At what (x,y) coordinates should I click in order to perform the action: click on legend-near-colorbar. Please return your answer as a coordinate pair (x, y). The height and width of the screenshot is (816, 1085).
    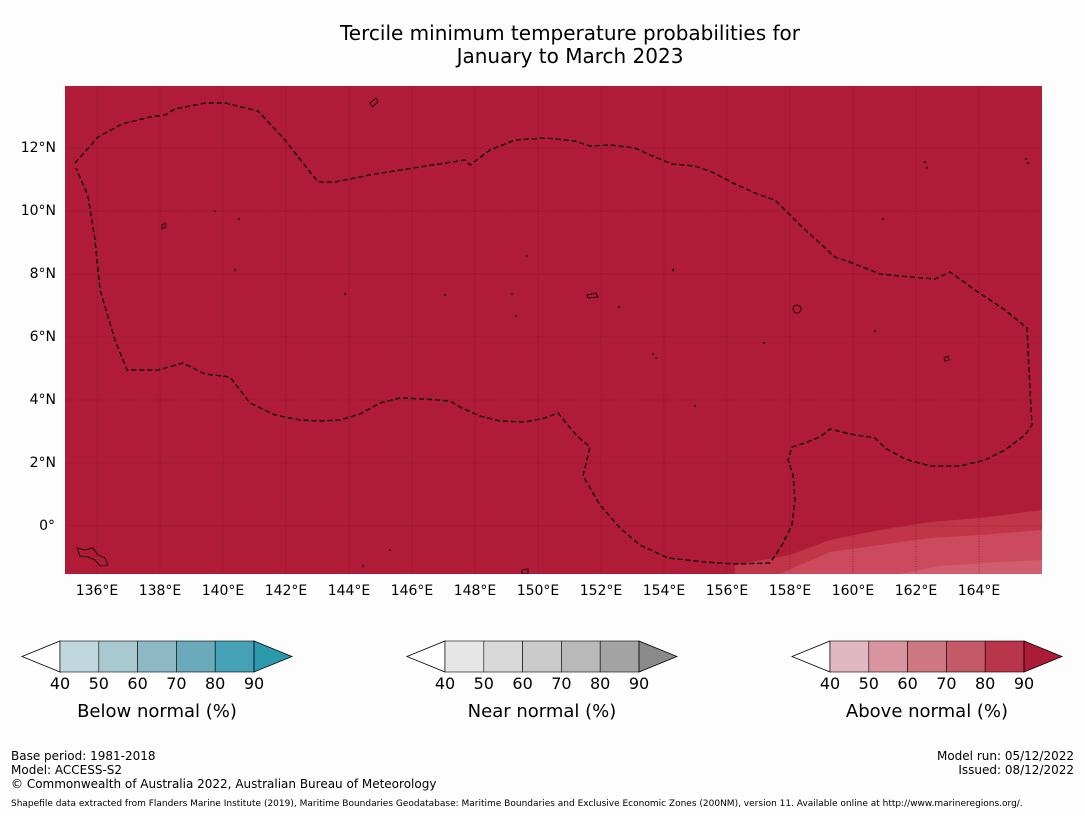
    Looking at the image, I should click on (542, 656).